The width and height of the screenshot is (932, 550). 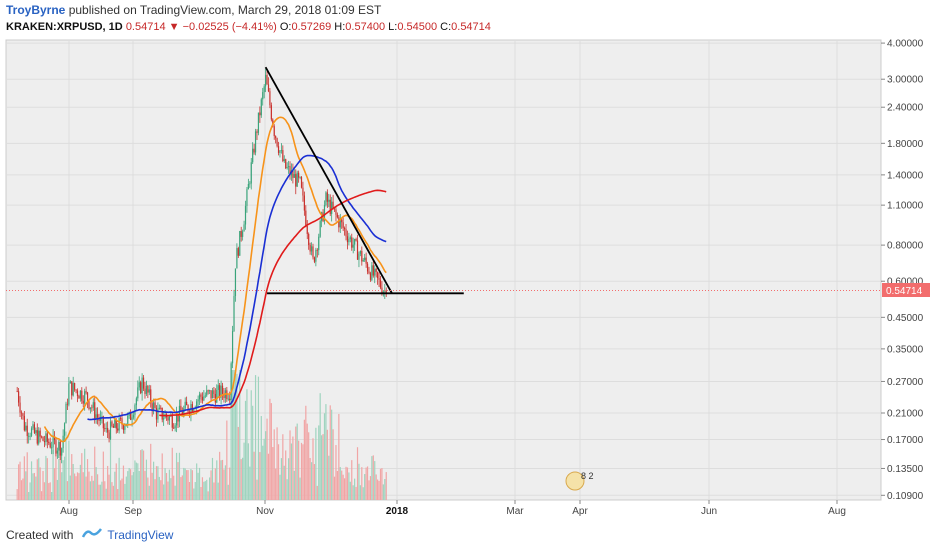 I want to click on x-tick-label: Sep, so click(x=133, y=511).